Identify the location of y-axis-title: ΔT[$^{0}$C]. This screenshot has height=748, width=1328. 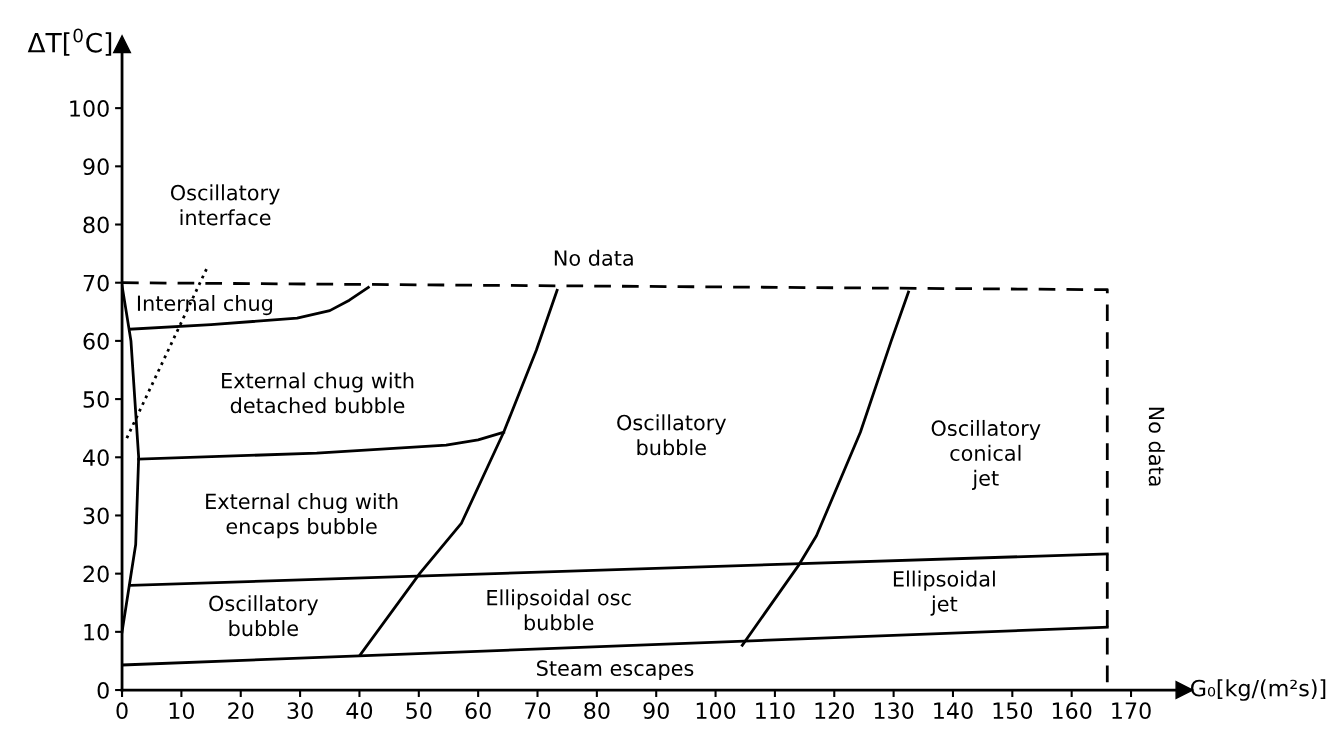
(69, 42).